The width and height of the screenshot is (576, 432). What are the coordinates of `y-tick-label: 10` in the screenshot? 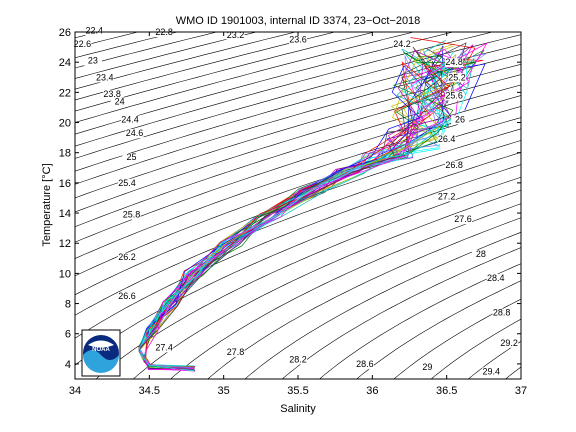 It's located at (65, 274).